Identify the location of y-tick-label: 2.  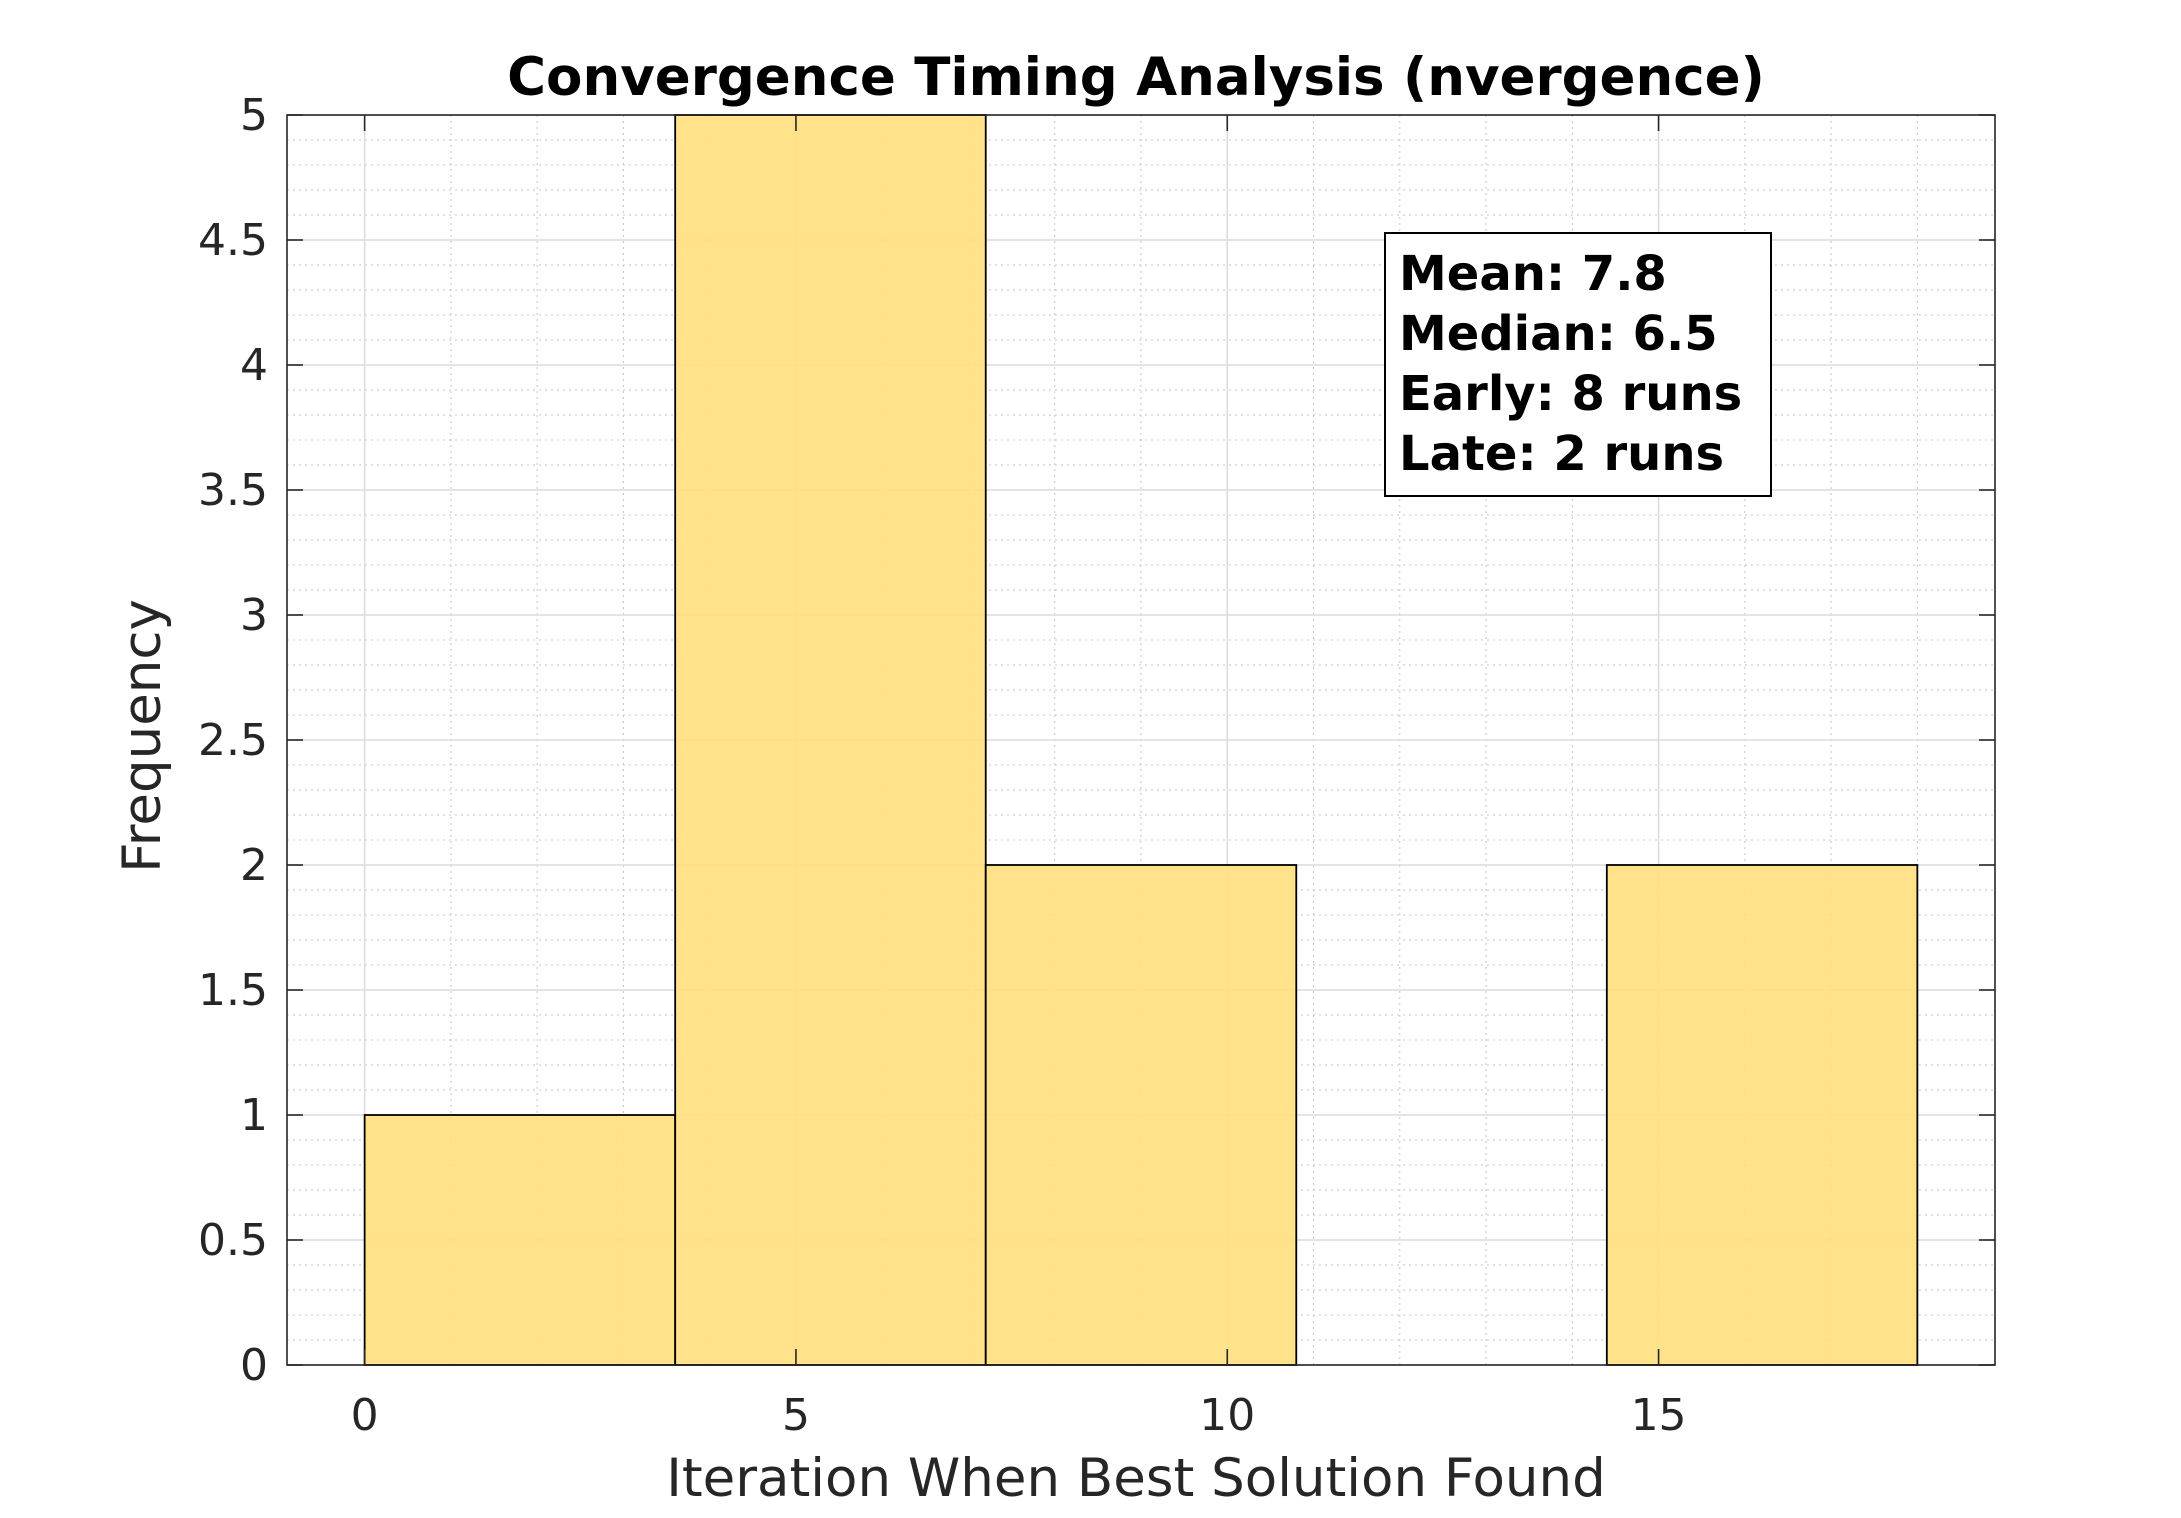
(254, 865).